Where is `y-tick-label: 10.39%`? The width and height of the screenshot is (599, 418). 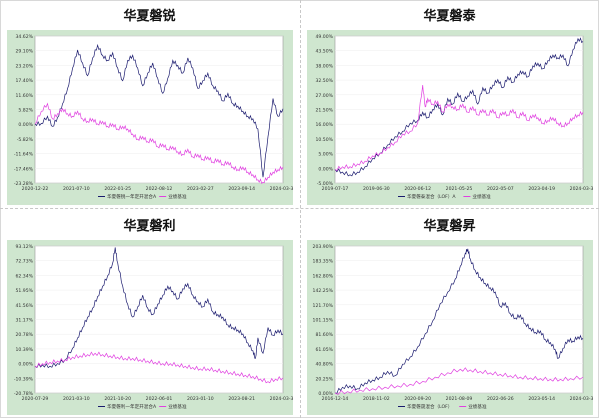 y-tick-label: 10.39% is located at coordinates (24, 350).